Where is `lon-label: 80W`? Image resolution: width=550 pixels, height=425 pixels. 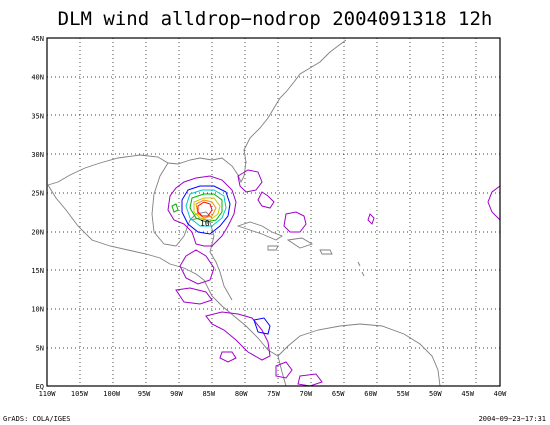
lon-label: 80W is located at coordinates (241, 394).